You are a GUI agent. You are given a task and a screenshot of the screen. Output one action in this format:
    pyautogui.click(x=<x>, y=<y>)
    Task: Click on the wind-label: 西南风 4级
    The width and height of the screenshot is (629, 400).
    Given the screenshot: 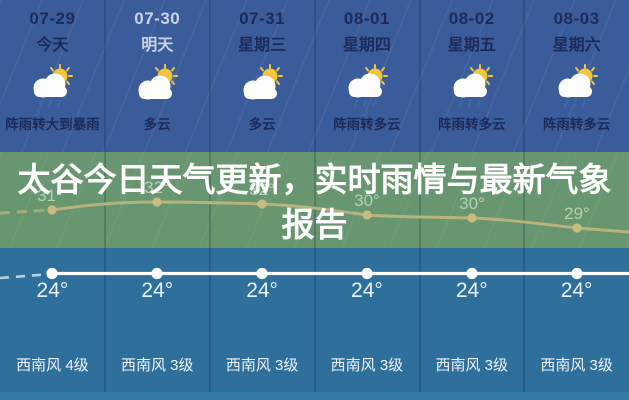 What is the action you would take?
    pyautogui.click(x=52, y=365)
    